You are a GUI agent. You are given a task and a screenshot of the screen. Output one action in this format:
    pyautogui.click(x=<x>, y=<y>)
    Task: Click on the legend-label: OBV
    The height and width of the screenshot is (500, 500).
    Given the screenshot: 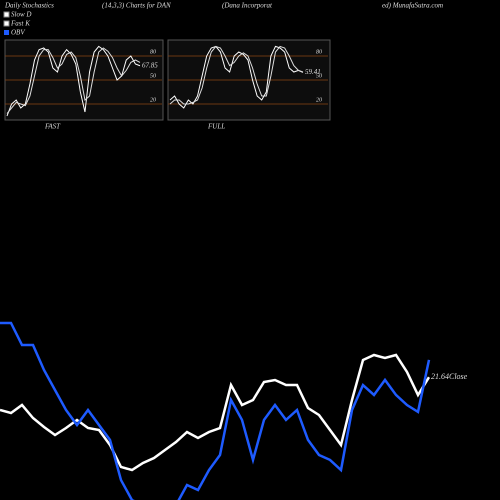 What is the action you would take?
    pyautogui.click(x=18, y=33)
    